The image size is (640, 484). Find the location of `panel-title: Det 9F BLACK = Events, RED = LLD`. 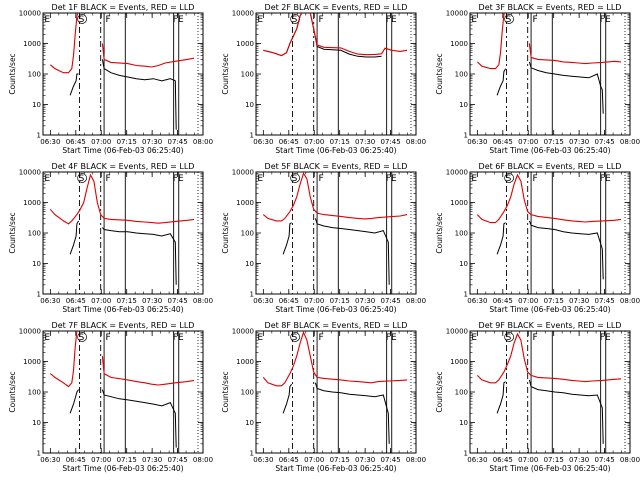

panel-title: Det 9F BLACK = Events, RED = LLD is located at coordinates (550, 325).